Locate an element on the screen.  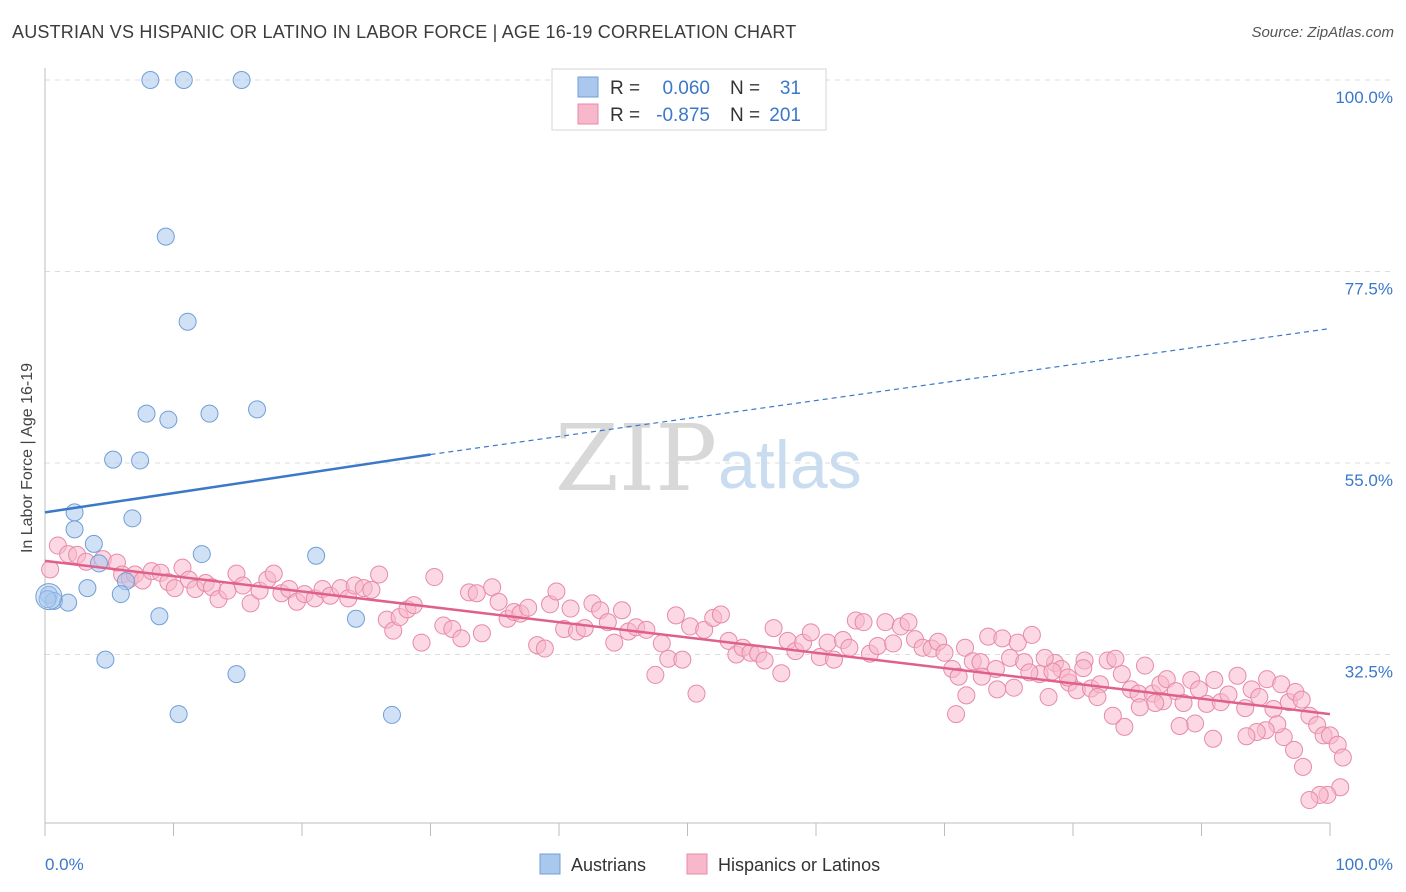
stats-legend: R = 0.060 N = 31 R = -0.875 N = 201 is located at coordinates (689, 99).